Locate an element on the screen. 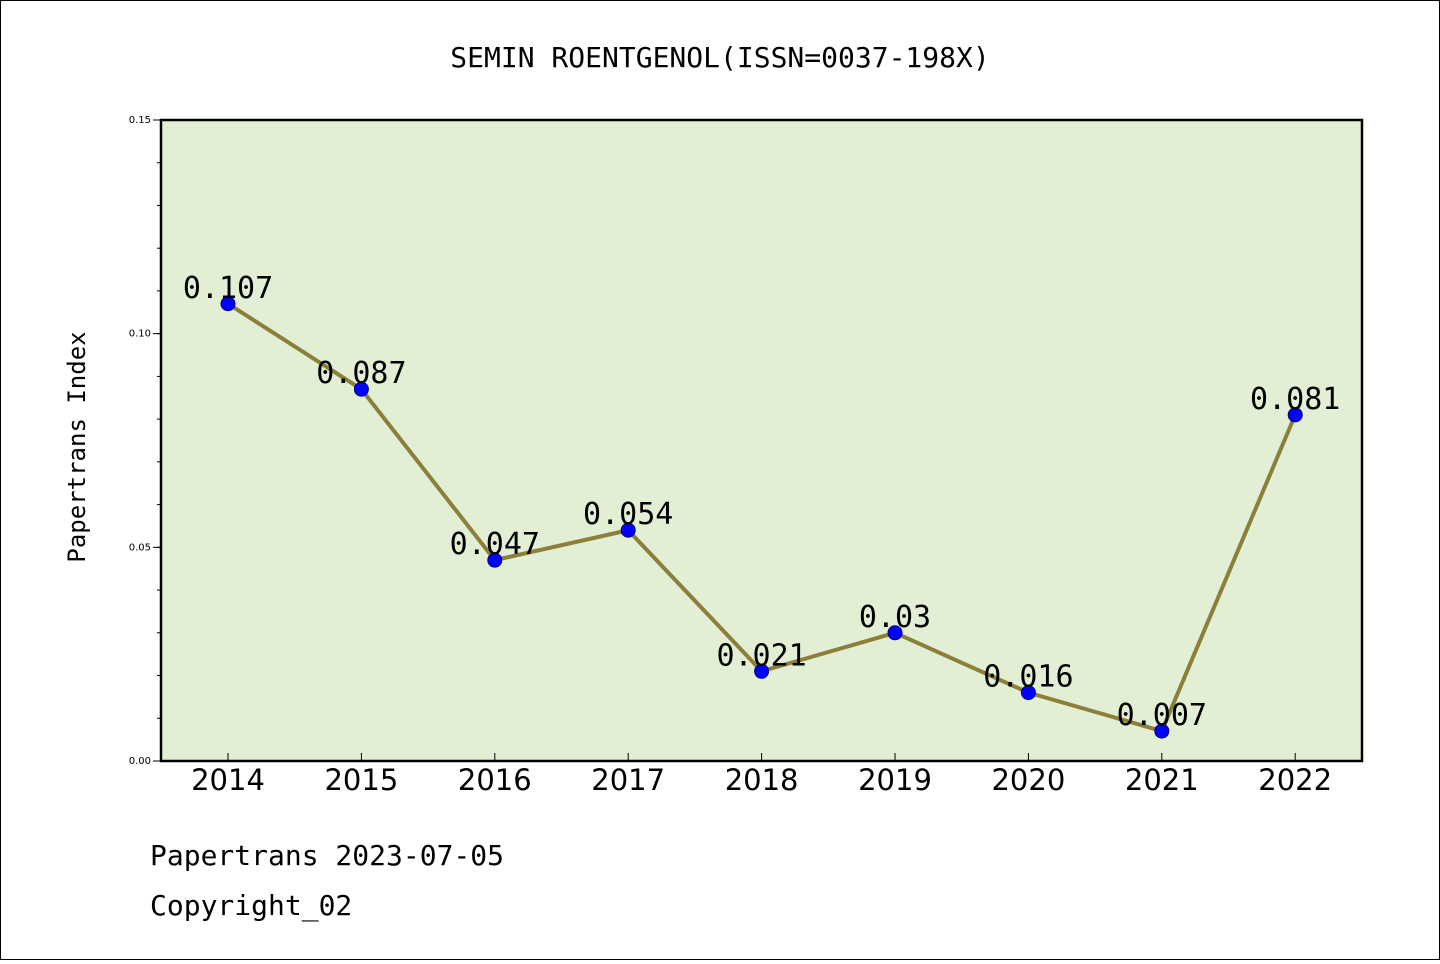 This screenshot has width=1440, height=964. data-label: 0.021 is located at coordinates (761, 655).